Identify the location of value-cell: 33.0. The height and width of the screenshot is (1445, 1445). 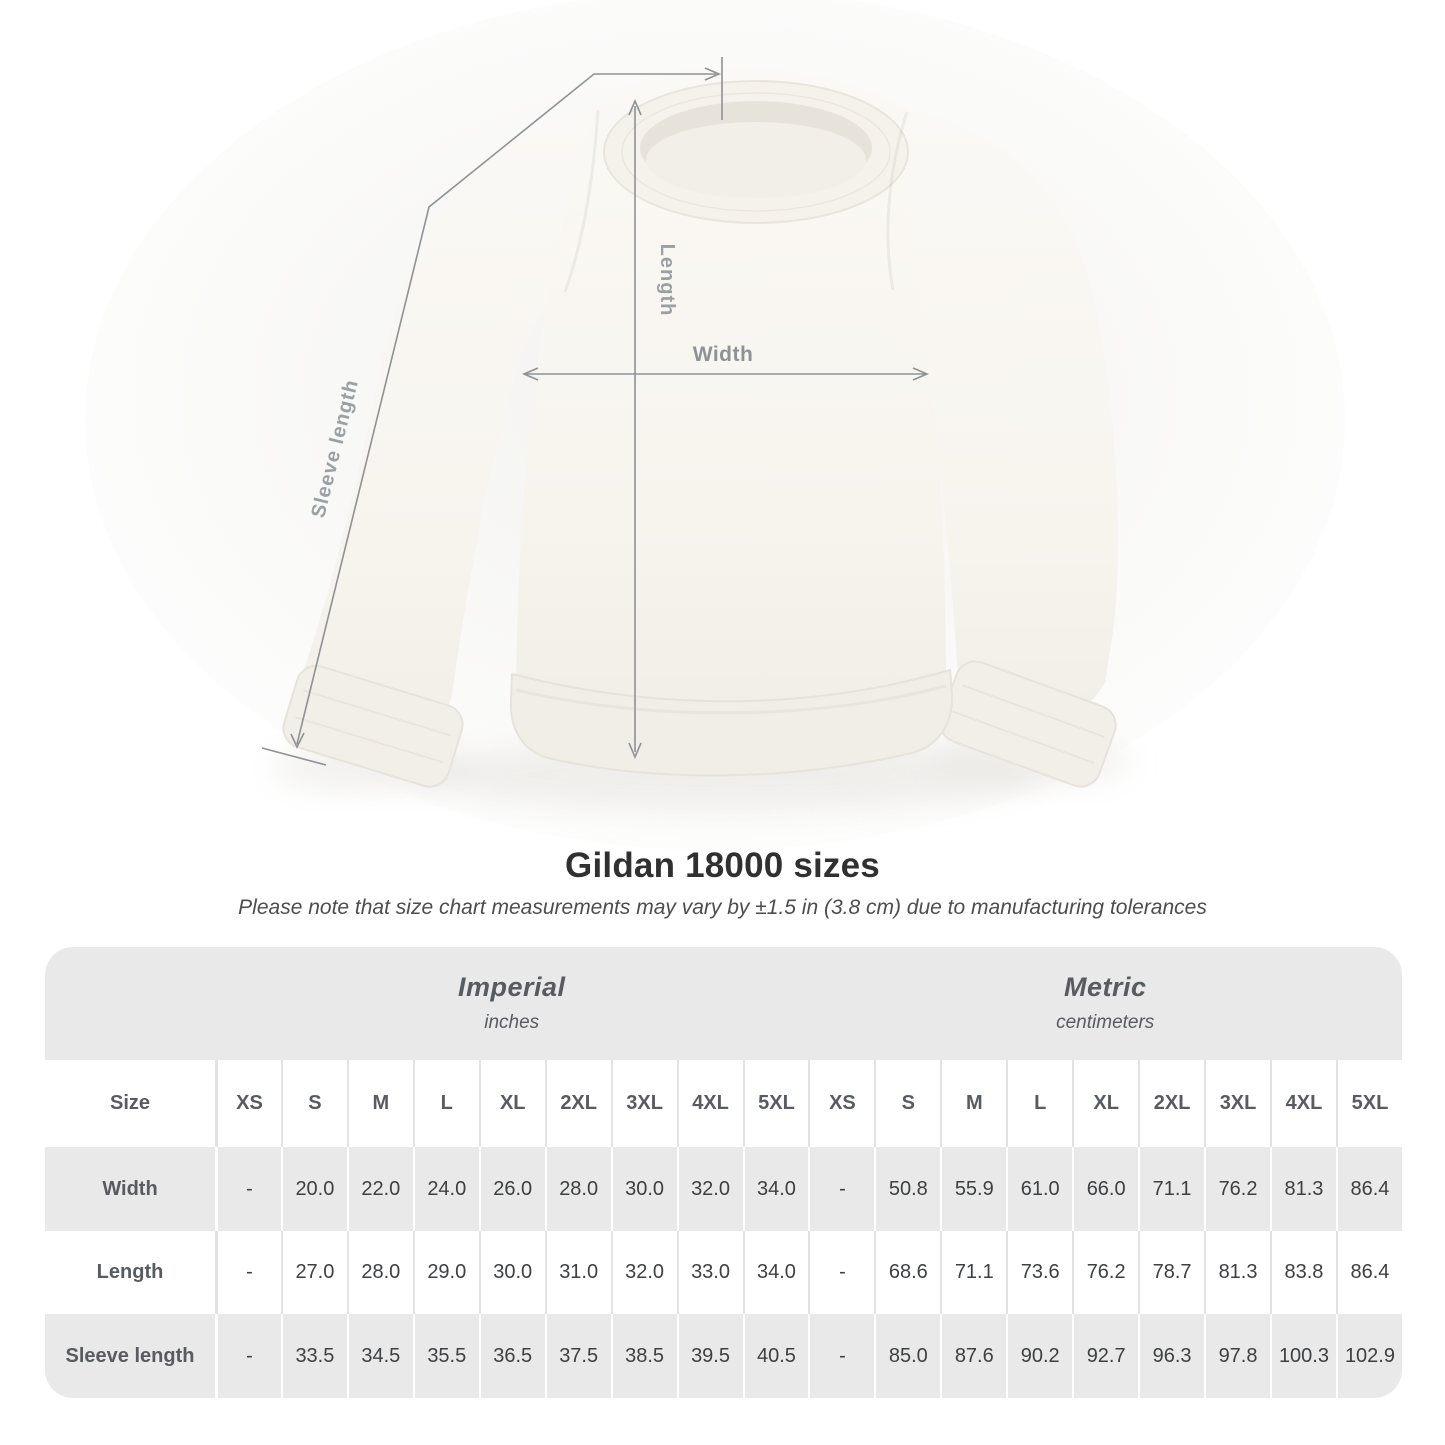
(709, 1272).